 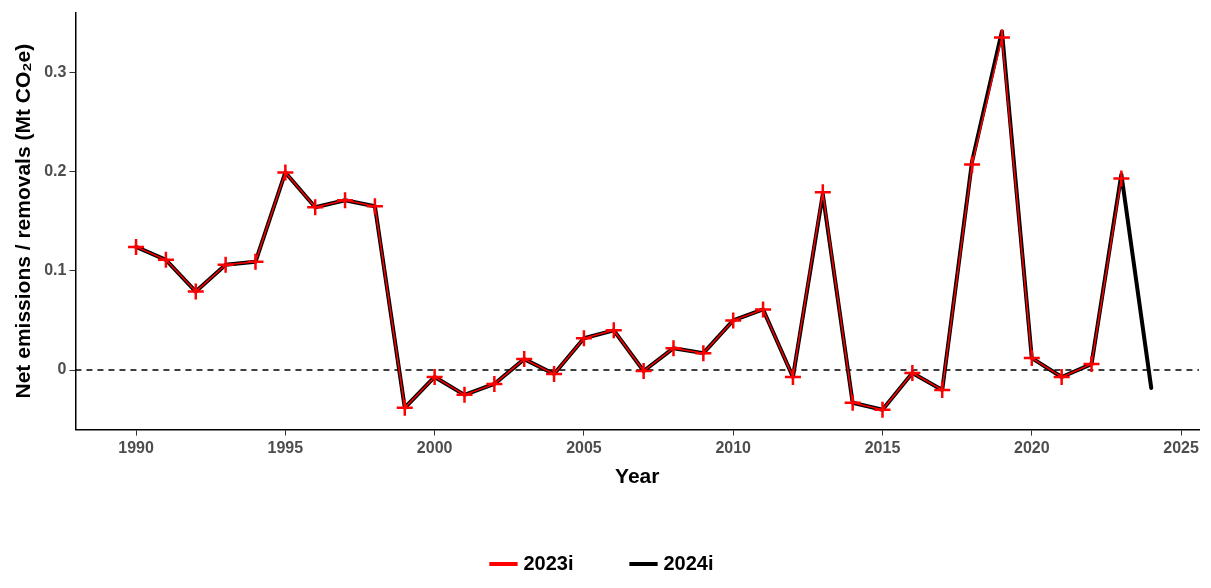 I want to click on x-tick-label: 1995, so click(x=285, y=447).